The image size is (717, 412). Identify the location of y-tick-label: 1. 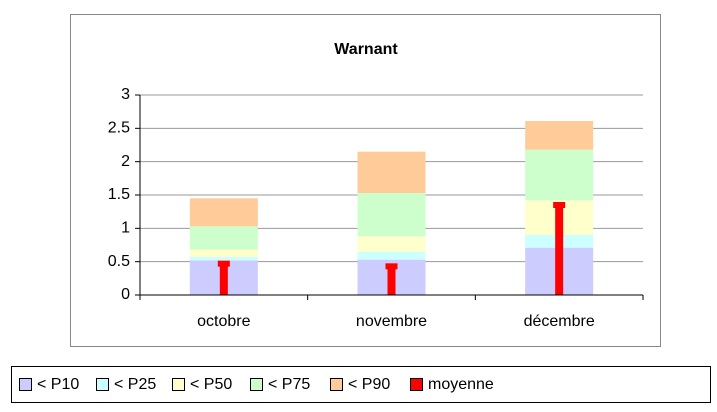
(125, 228).